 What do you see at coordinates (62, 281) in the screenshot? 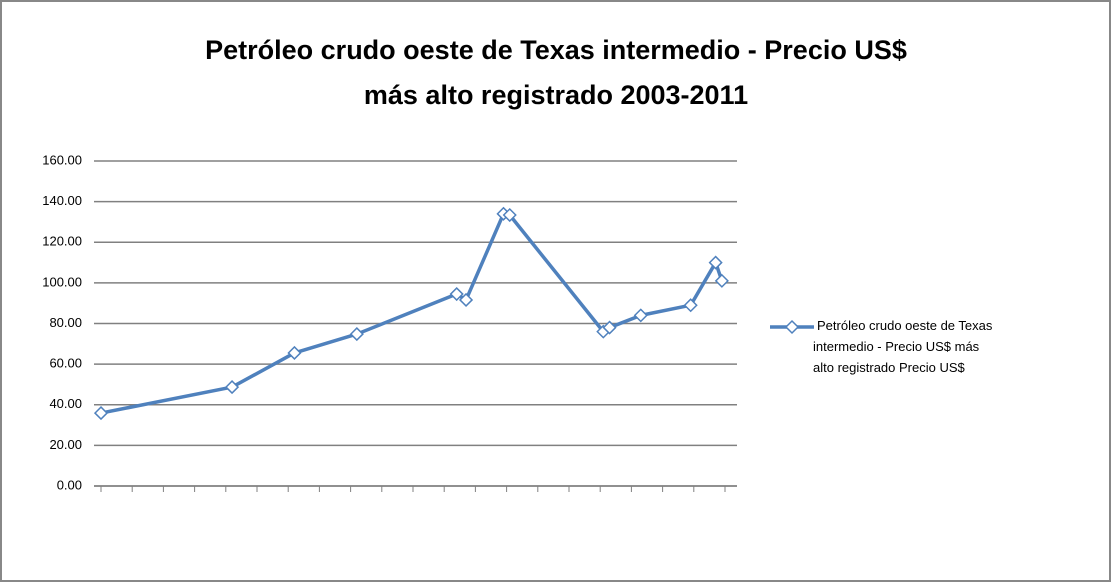
I see `y-tick-label: 100.00` at bounding box center [62, 281].